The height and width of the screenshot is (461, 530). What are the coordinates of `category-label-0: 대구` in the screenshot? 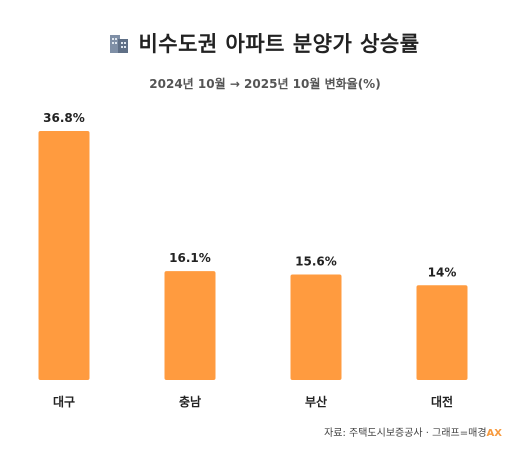 It's located at (64, 402).